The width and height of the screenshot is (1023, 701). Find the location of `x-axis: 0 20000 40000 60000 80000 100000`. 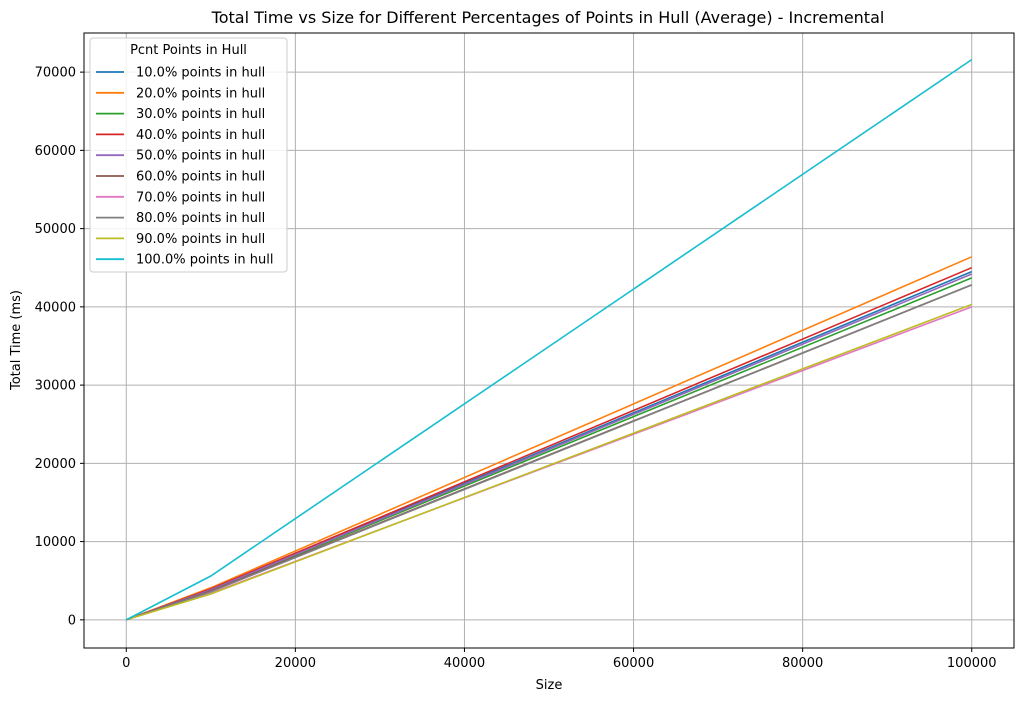

x-axis: 0 20000 40000 60000 80000 100000 is located at coordinates (559, 659).